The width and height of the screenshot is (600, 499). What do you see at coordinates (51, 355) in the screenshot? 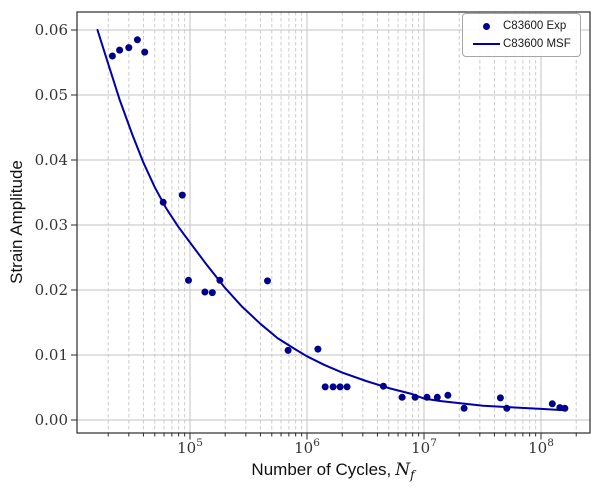
I see `y-tick-label: 0.01` at bounding box center [51, 355].